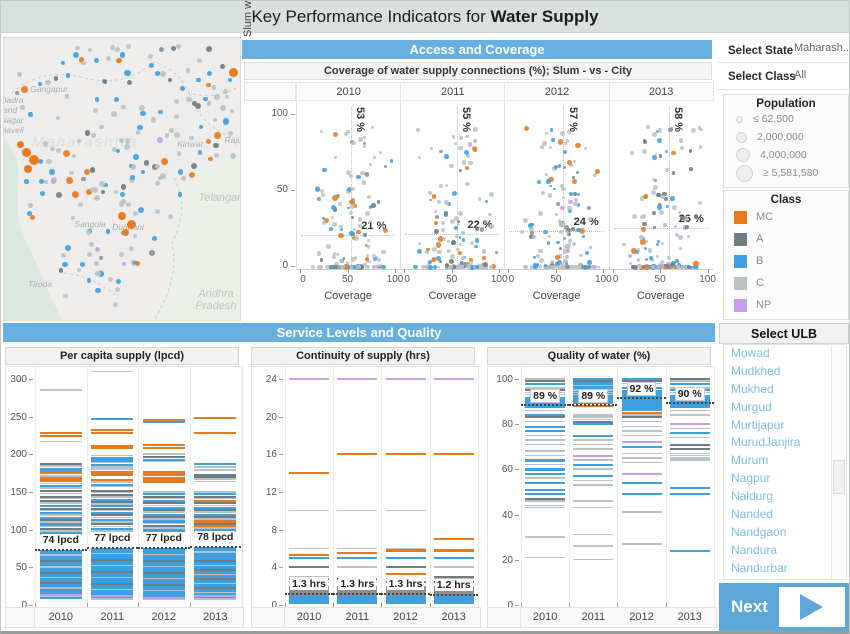 The height and width of the screenshot is (634, 850). Describe the element at coordinates (822, 48) in the screenshot. I see `select-state-dropdown: Maharash..` at that location.